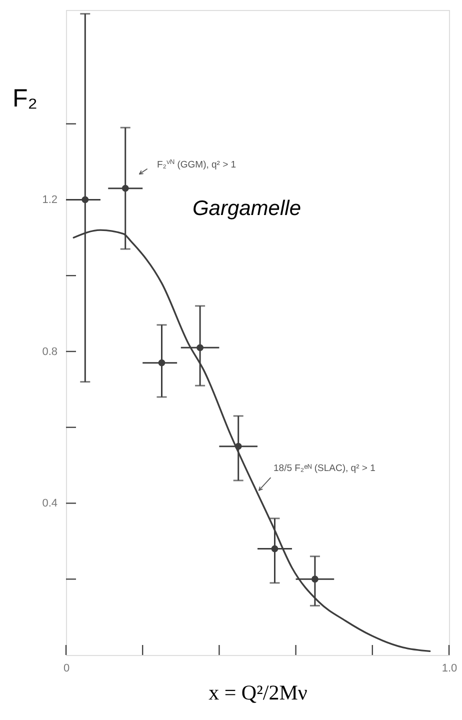  What do you see at coordinates (325, 468) in the screenshot?
I see `annotation: 18/5 F₂ᵉᴺ (SLAC), q² > 1` at bounding box center [325, 468].